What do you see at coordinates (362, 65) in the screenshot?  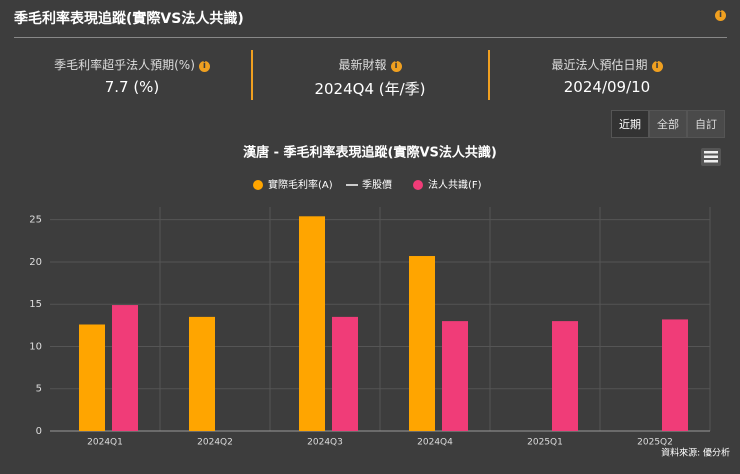 I see `stat-label-text: 最新財報` at bounding box center [362, 65].